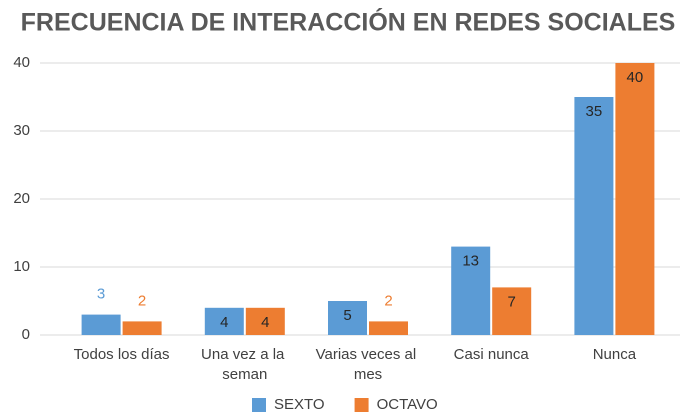 Image resolution: width=689 pixels, height=415 pixels. What do you see at coordinates (122, 354) in the screenshot?
I see `x-tick-label: Todos los días` at bounding box center [122, 354].